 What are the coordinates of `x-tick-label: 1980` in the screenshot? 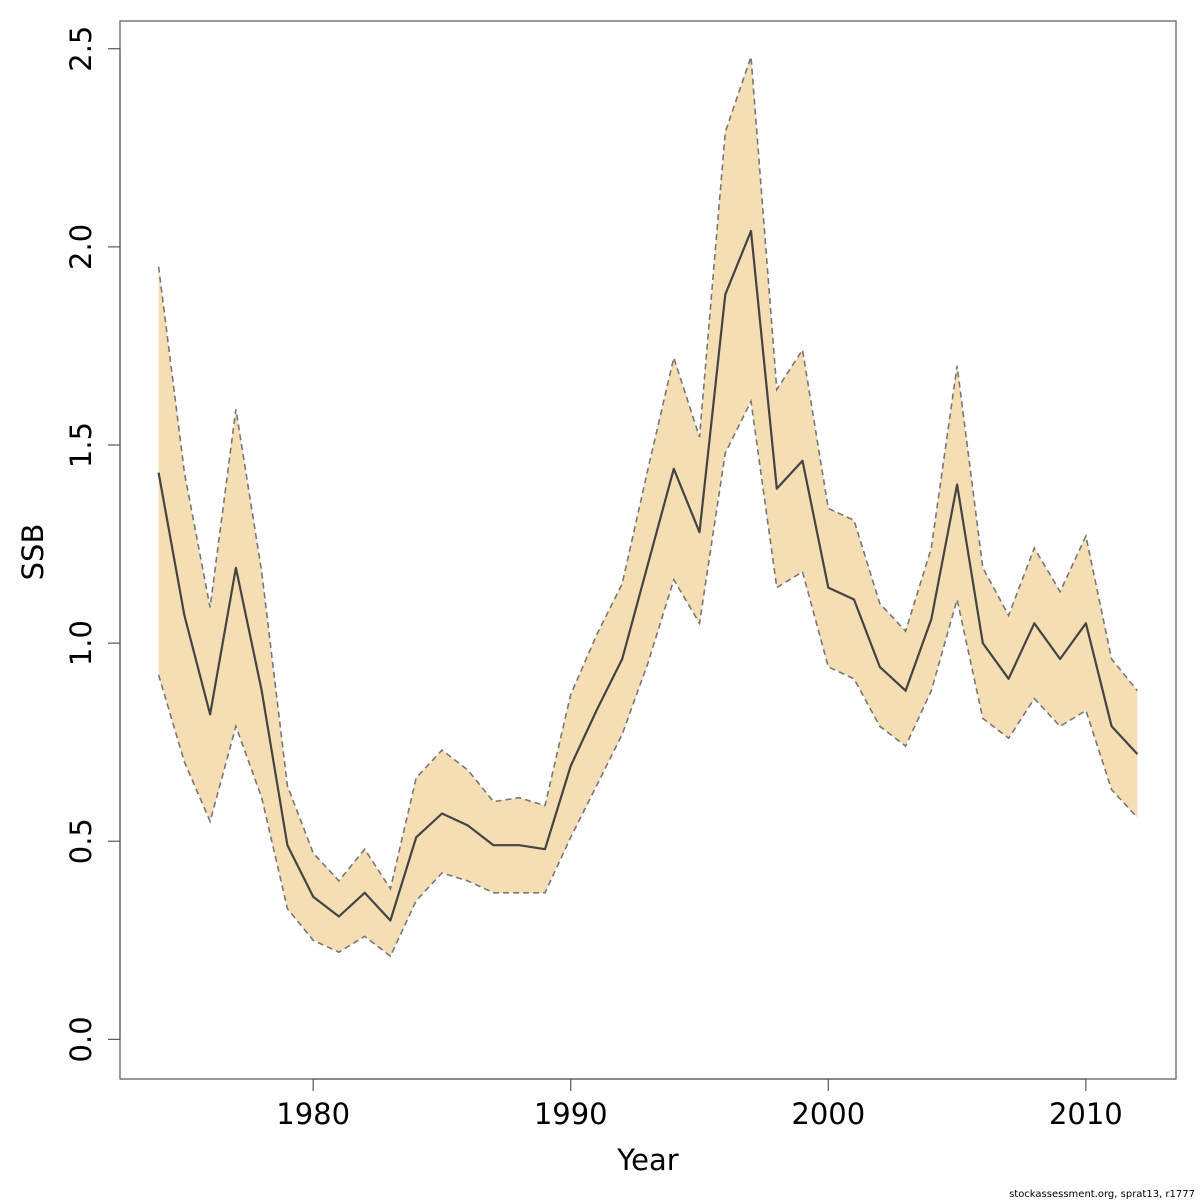 It's located at (313, 1114).